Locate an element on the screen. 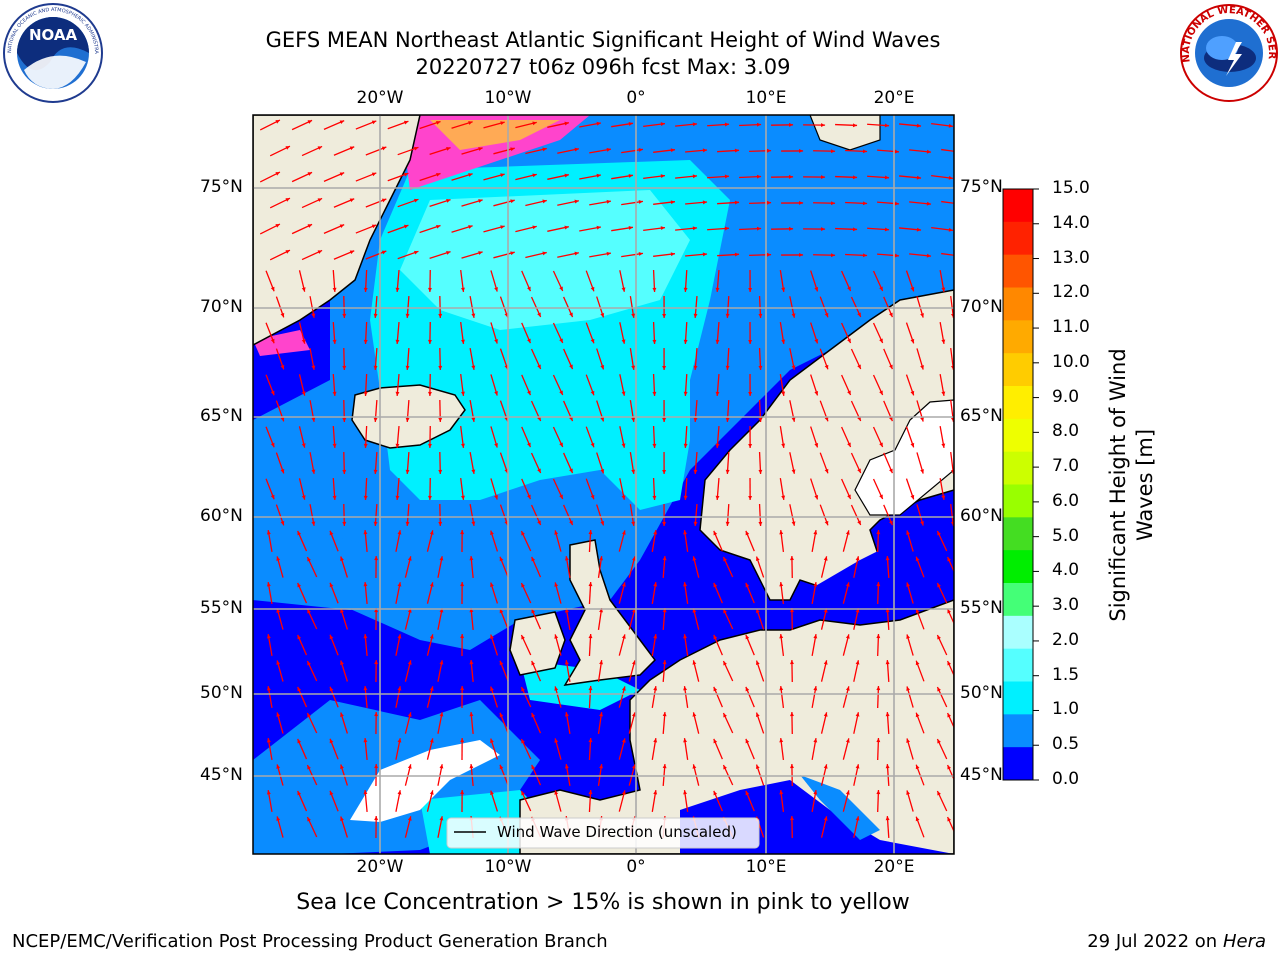 The width and height of the screenshot is (1280, 960). ice-free-patch is located at coordinates (425, 781).